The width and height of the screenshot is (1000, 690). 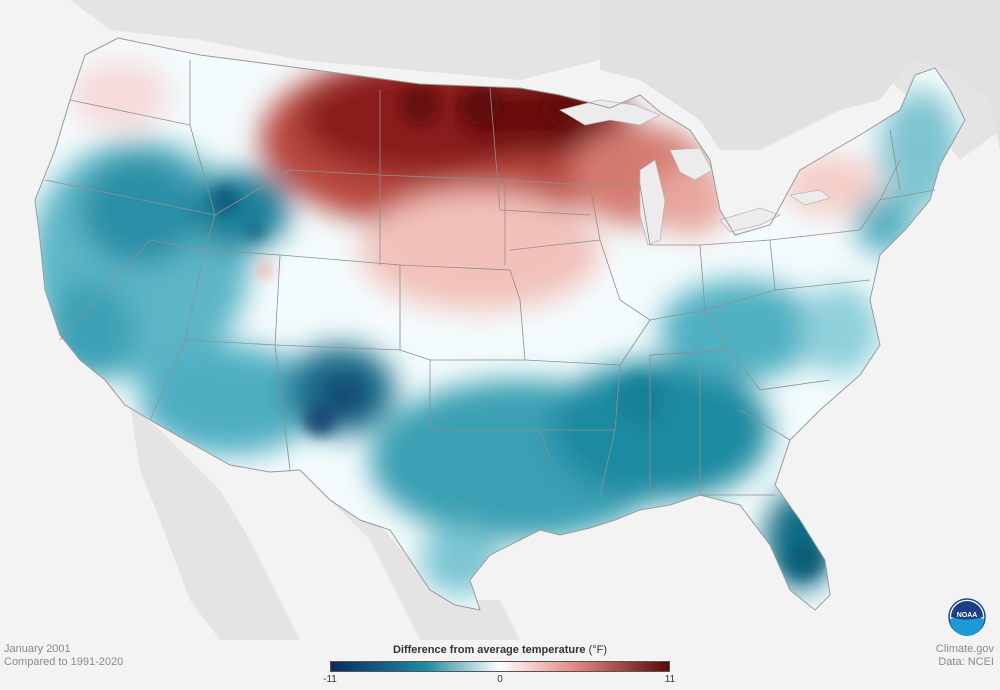 I want to click on caption-left: January 2001 Compared to 1991-2020, so click(x=63, y=656).